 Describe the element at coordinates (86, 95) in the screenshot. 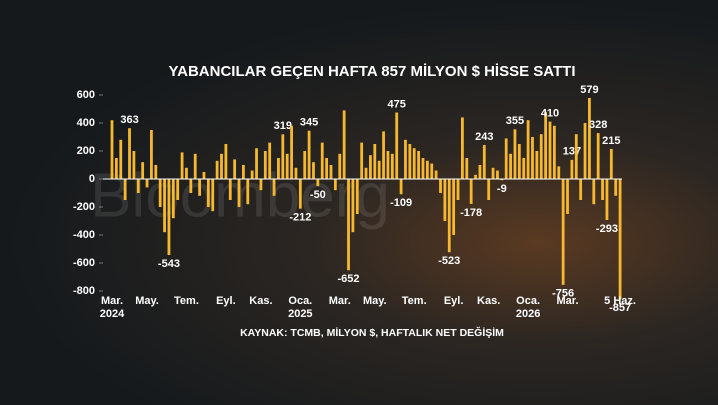

I see `y-tick-label: 600` at that location.